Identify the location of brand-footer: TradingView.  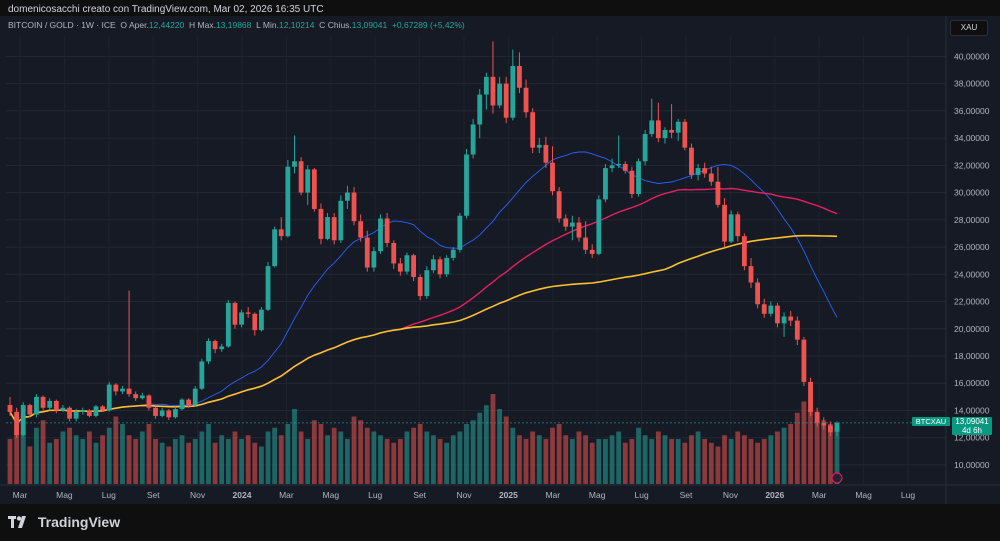
(64, 522).